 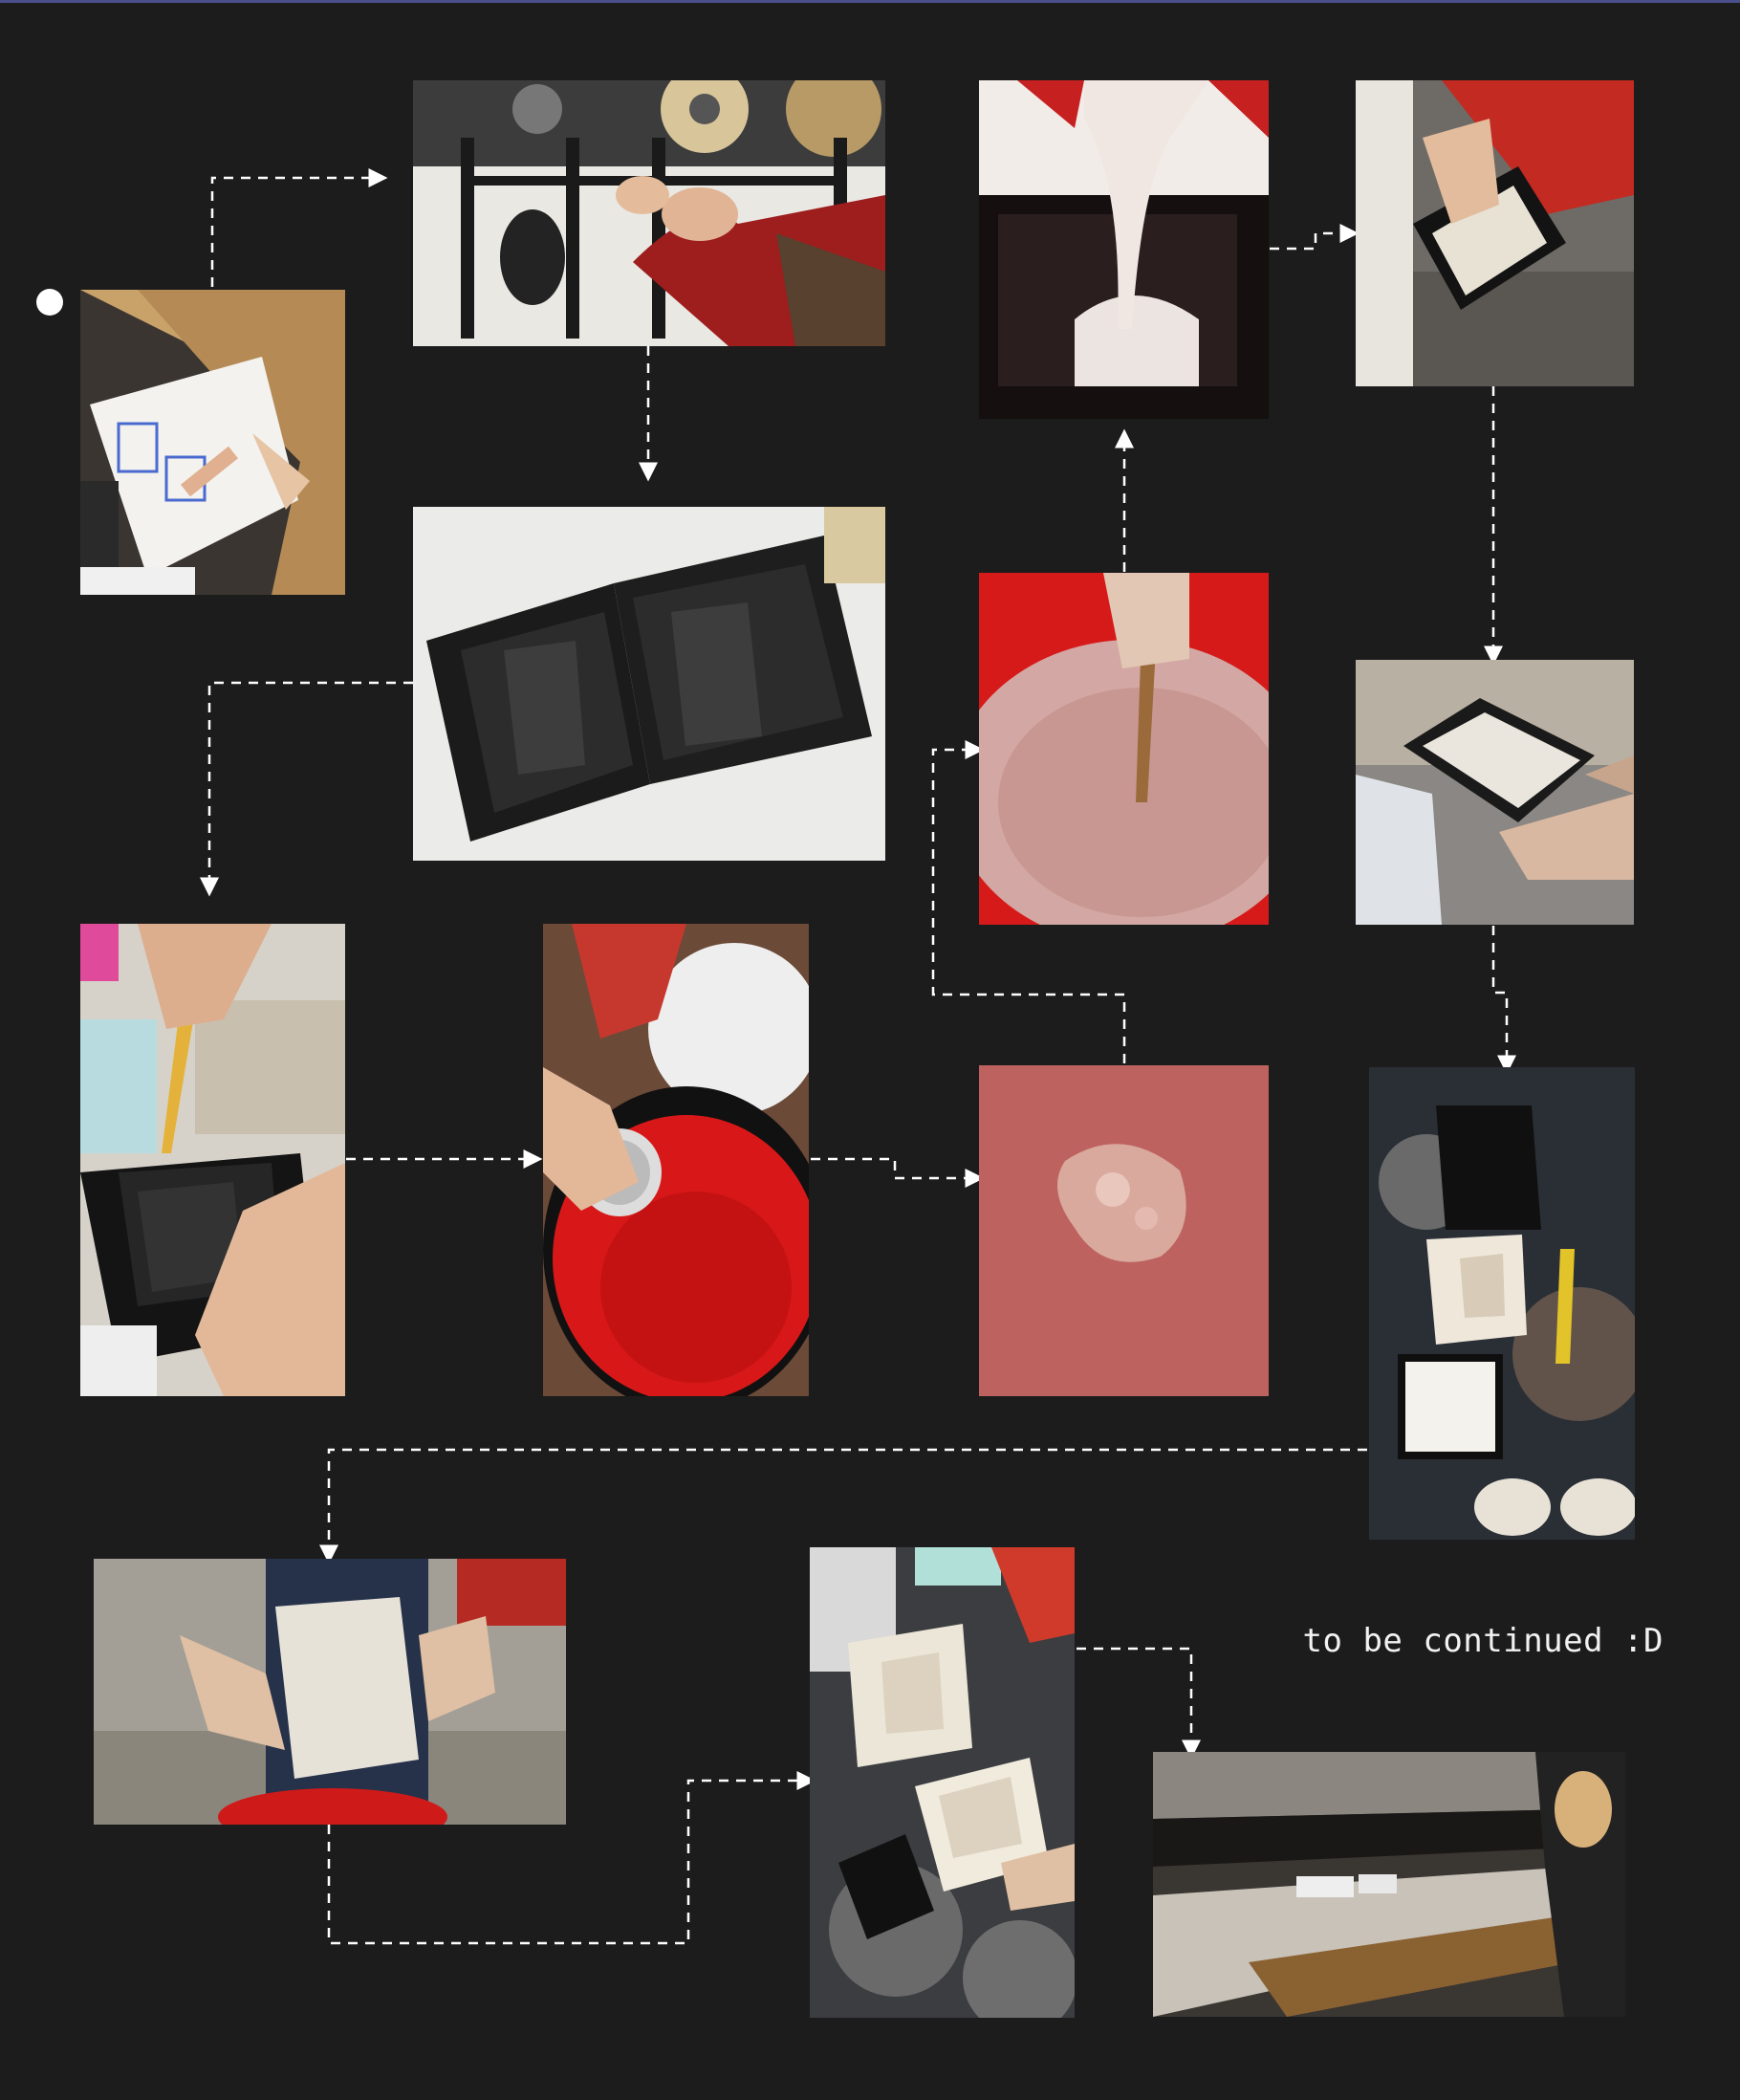 What do you see at coordinates (1495, 792) in the screenshot?
I see `photo-holding-cast-block` at bounding box center [1495, 792].